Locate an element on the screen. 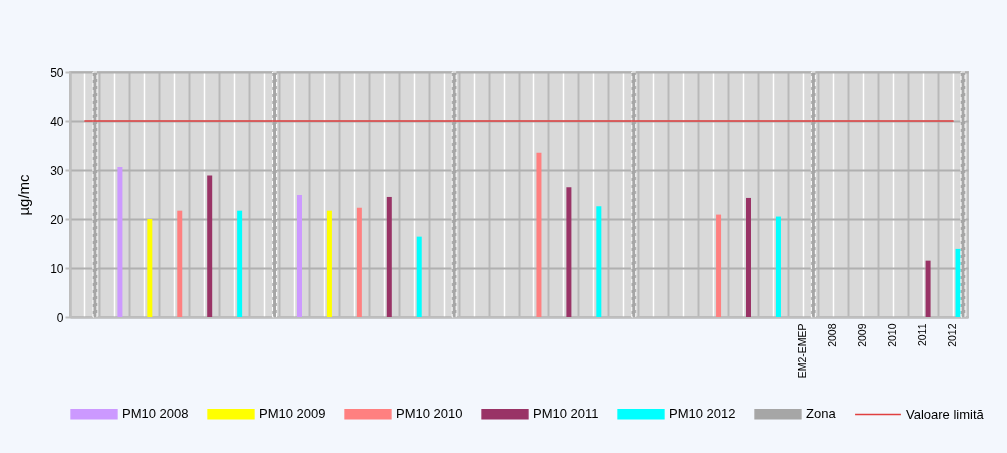  y-axis-title: µg/mc is located at coordinates (24, 194).